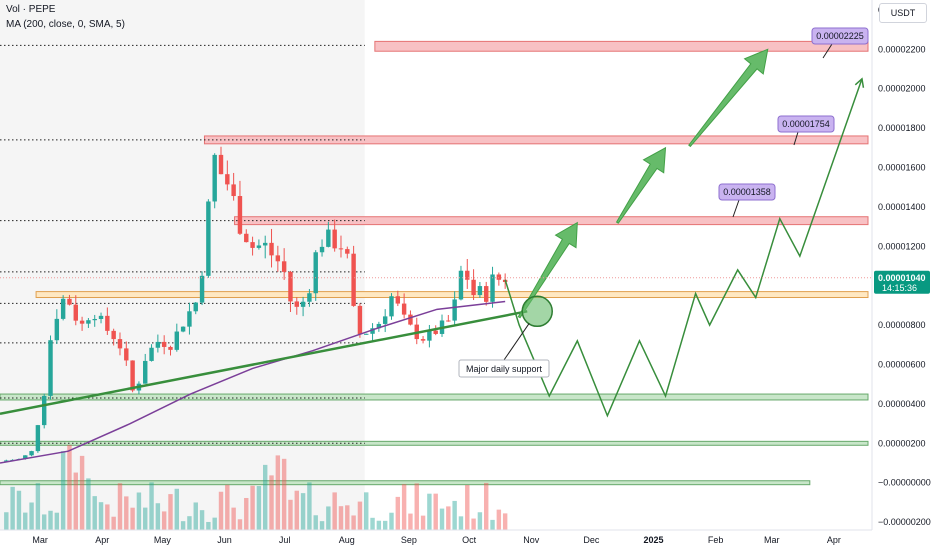 Image resolution: width=932 pixels, height=550 pixels. I want to click on trendline, so click(264, 362).